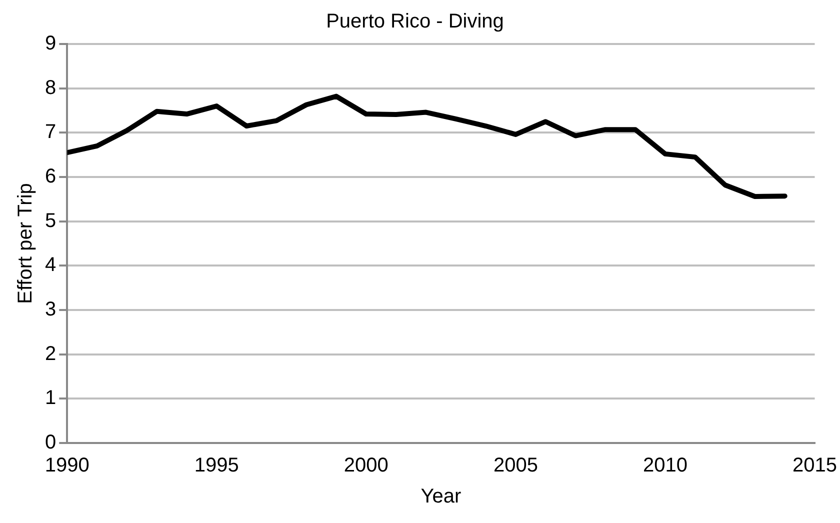 The height and width of the screenshot is (523, 840). What do you see at coordinates (815, 465) in the screenshot?
I see `x-tick-label: 2015` at bounding box center [815, 465].